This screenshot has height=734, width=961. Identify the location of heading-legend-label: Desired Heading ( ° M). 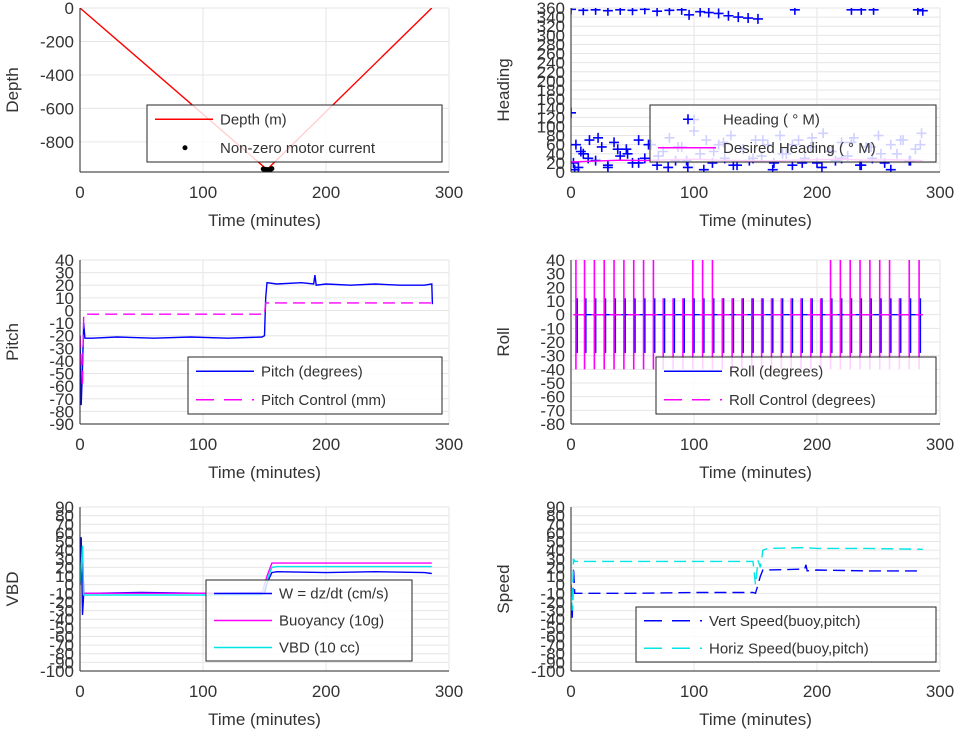
(799, 148).